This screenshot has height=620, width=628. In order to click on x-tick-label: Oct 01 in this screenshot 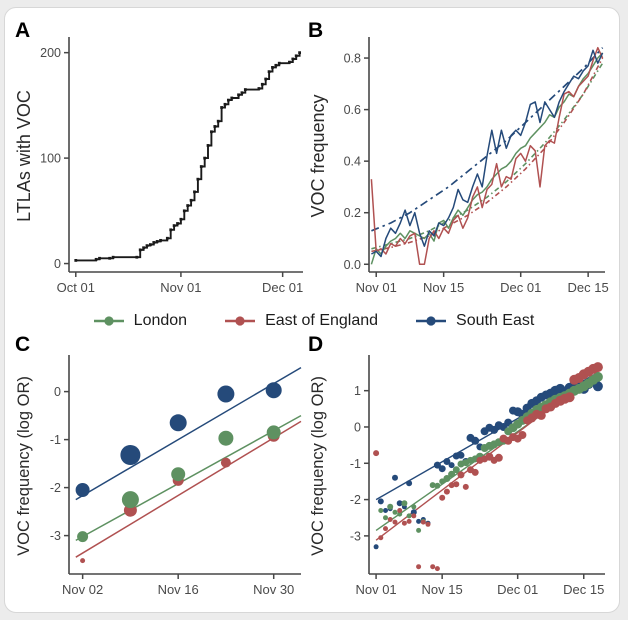, I will do `click(76, 287)`.